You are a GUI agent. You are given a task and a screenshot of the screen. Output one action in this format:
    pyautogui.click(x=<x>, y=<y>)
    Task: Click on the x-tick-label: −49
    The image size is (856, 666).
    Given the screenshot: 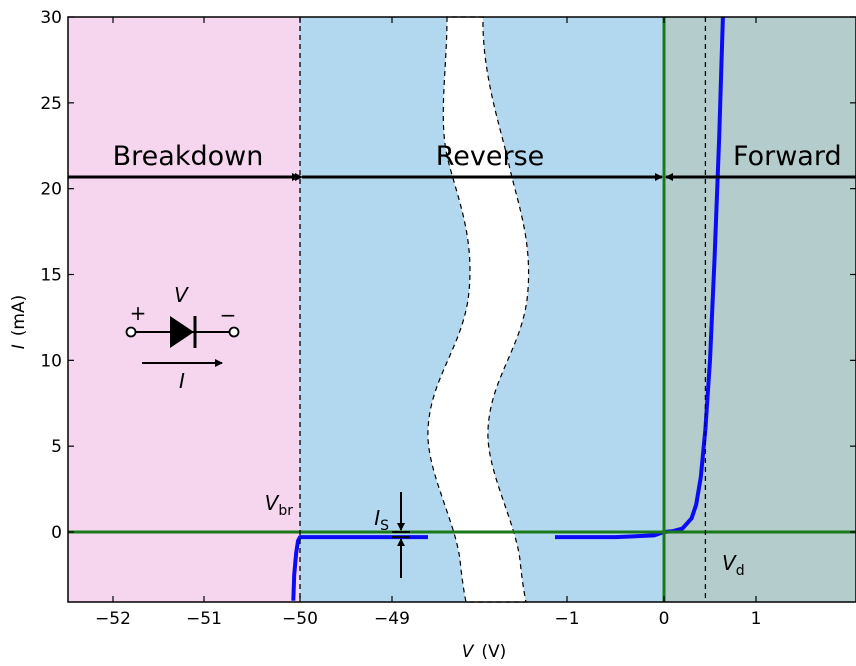 What is the action you would take?
    pyautogui.click(x=392, y=619)
    